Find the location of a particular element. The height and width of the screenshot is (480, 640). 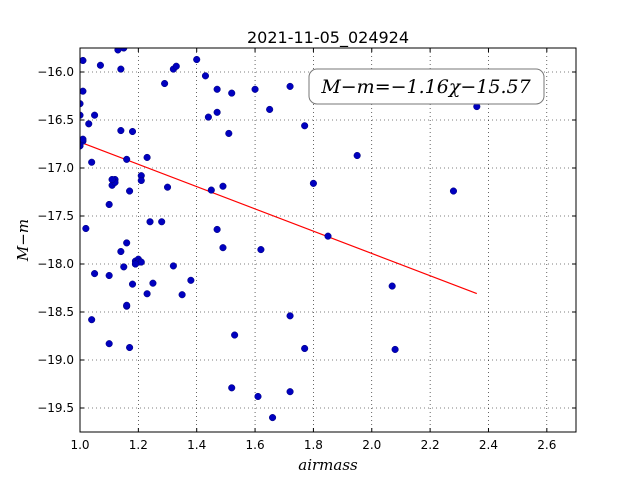

equation-annotation: M−m=−1.16χ−15.57 is located at coordinates (426, 86).